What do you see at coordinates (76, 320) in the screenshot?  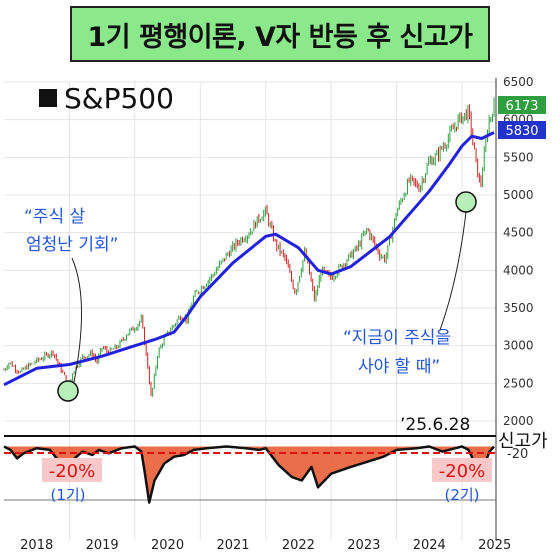 I see `annotation-buy-chance-pointer` at bounding box center [76, 320].